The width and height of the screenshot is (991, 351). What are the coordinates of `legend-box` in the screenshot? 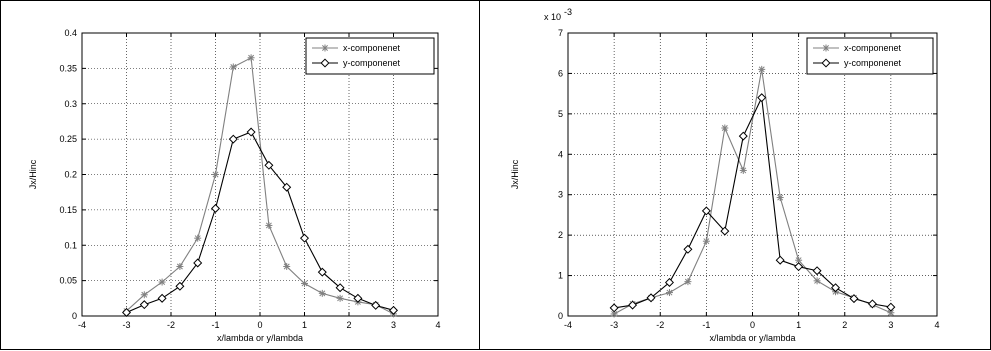 It's located at (370, 56).